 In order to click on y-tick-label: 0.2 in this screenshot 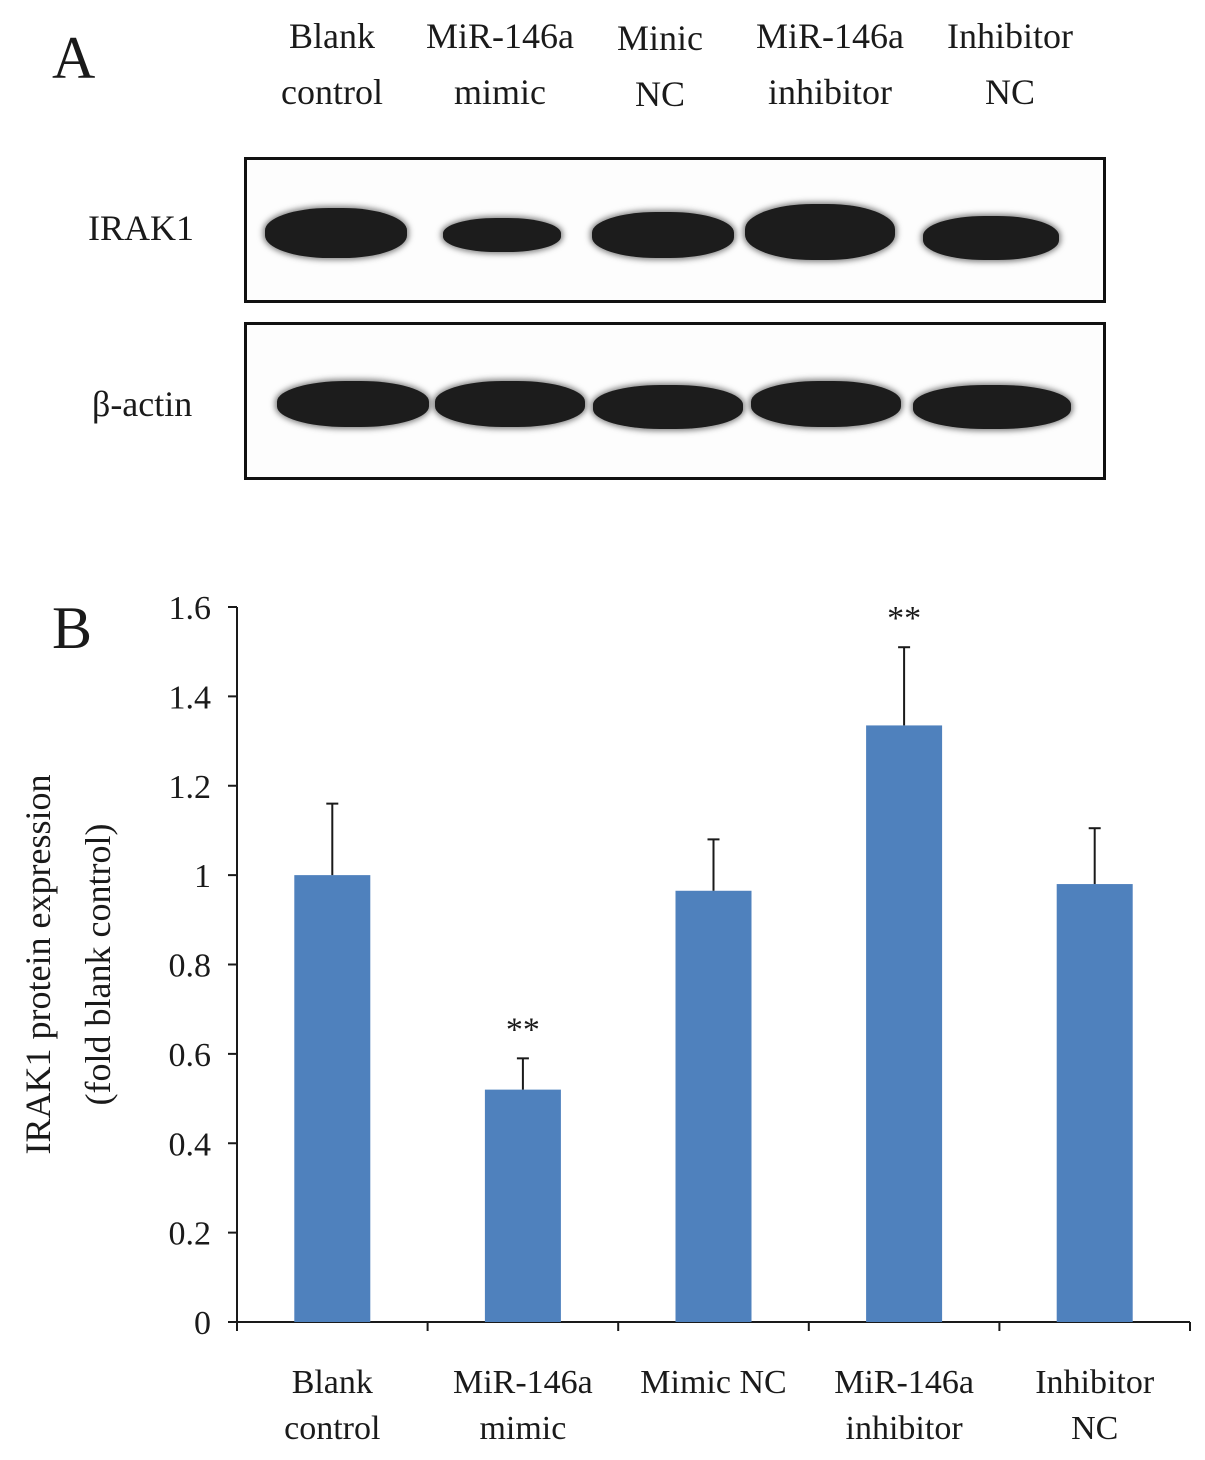, I will do `click(190, 1234)`.